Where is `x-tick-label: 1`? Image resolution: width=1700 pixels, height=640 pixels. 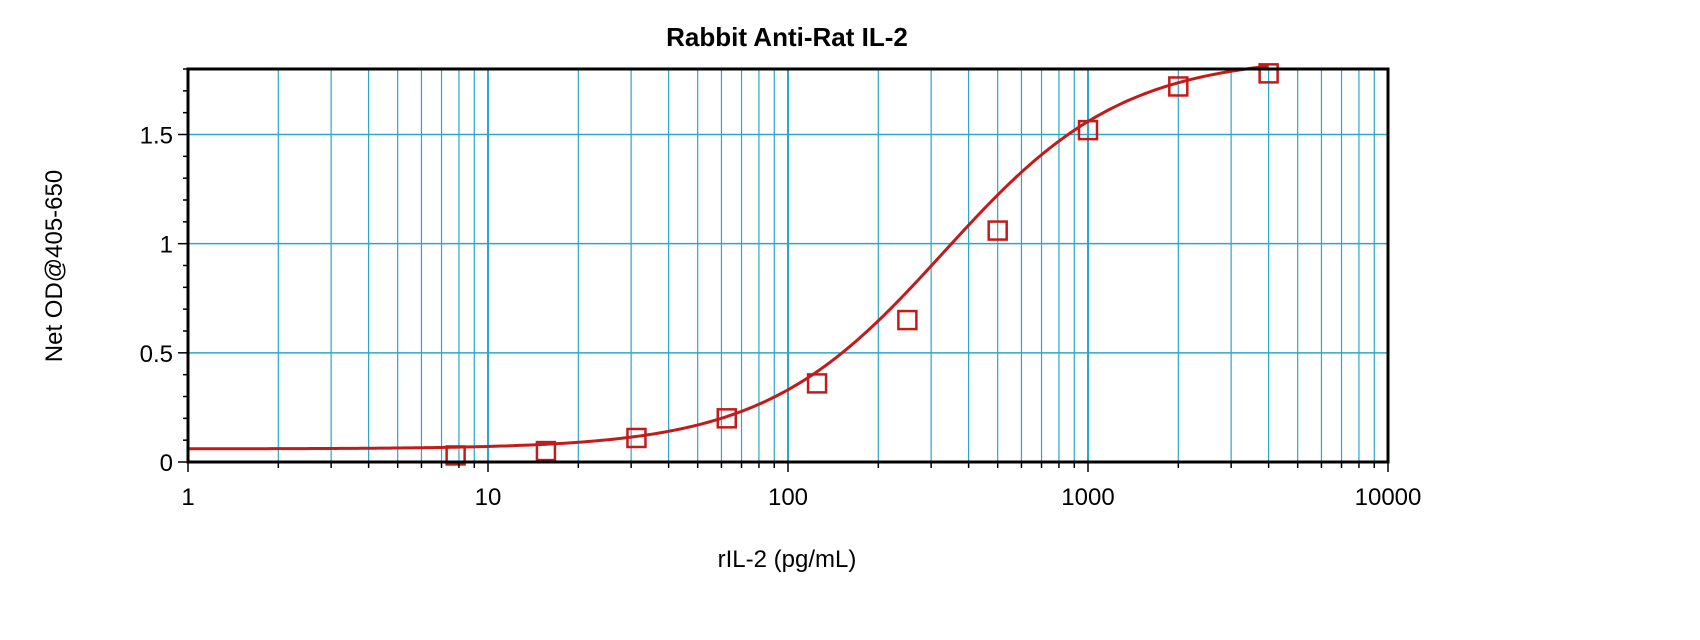
x-tick-label: 1 is located at coordinates (187, 497).